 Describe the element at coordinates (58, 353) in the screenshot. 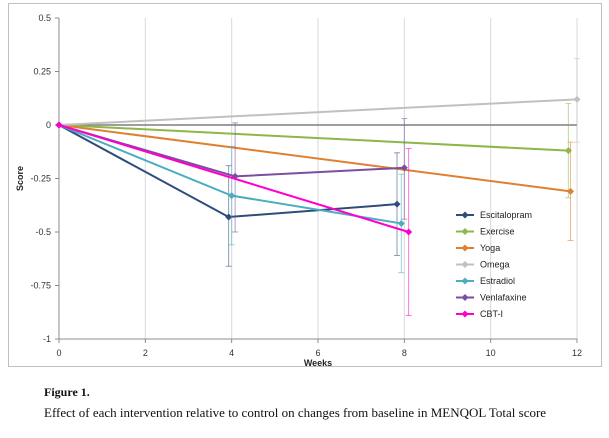

I see `x-tick-label: 0` at that location.